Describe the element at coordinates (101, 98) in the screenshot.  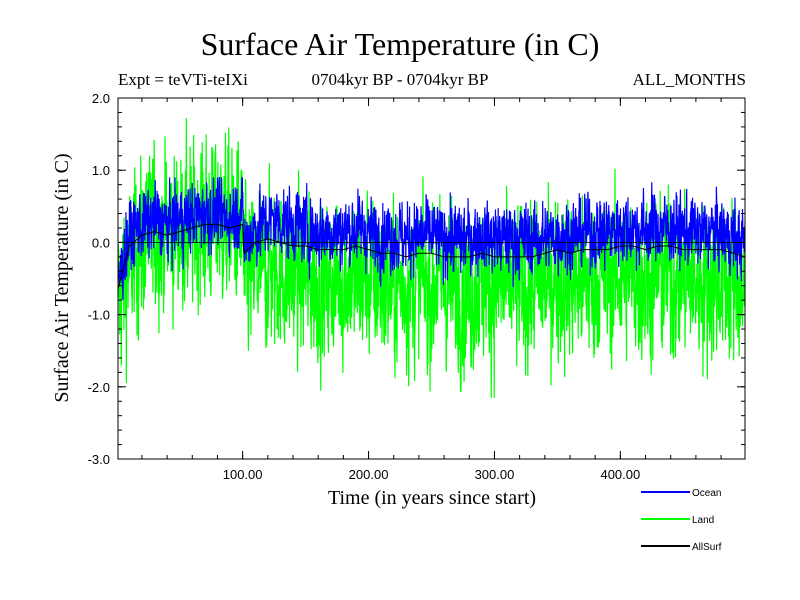
I see `y-tick-label: 2.0` at that location.